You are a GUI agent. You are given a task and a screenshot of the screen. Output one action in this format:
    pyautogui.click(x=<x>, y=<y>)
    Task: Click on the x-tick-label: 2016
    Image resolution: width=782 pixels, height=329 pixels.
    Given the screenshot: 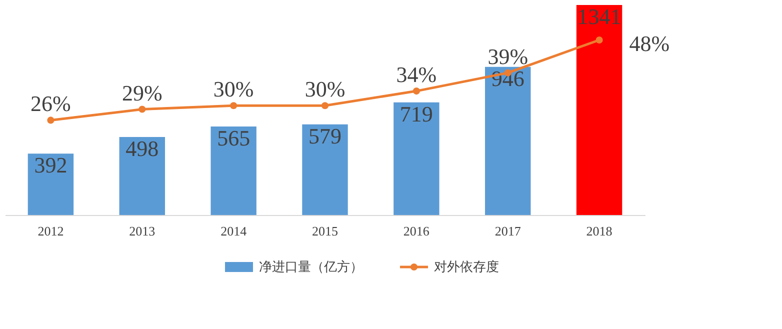 What is the action you would take?
    pyautogui.click(x=416, y=231)
    